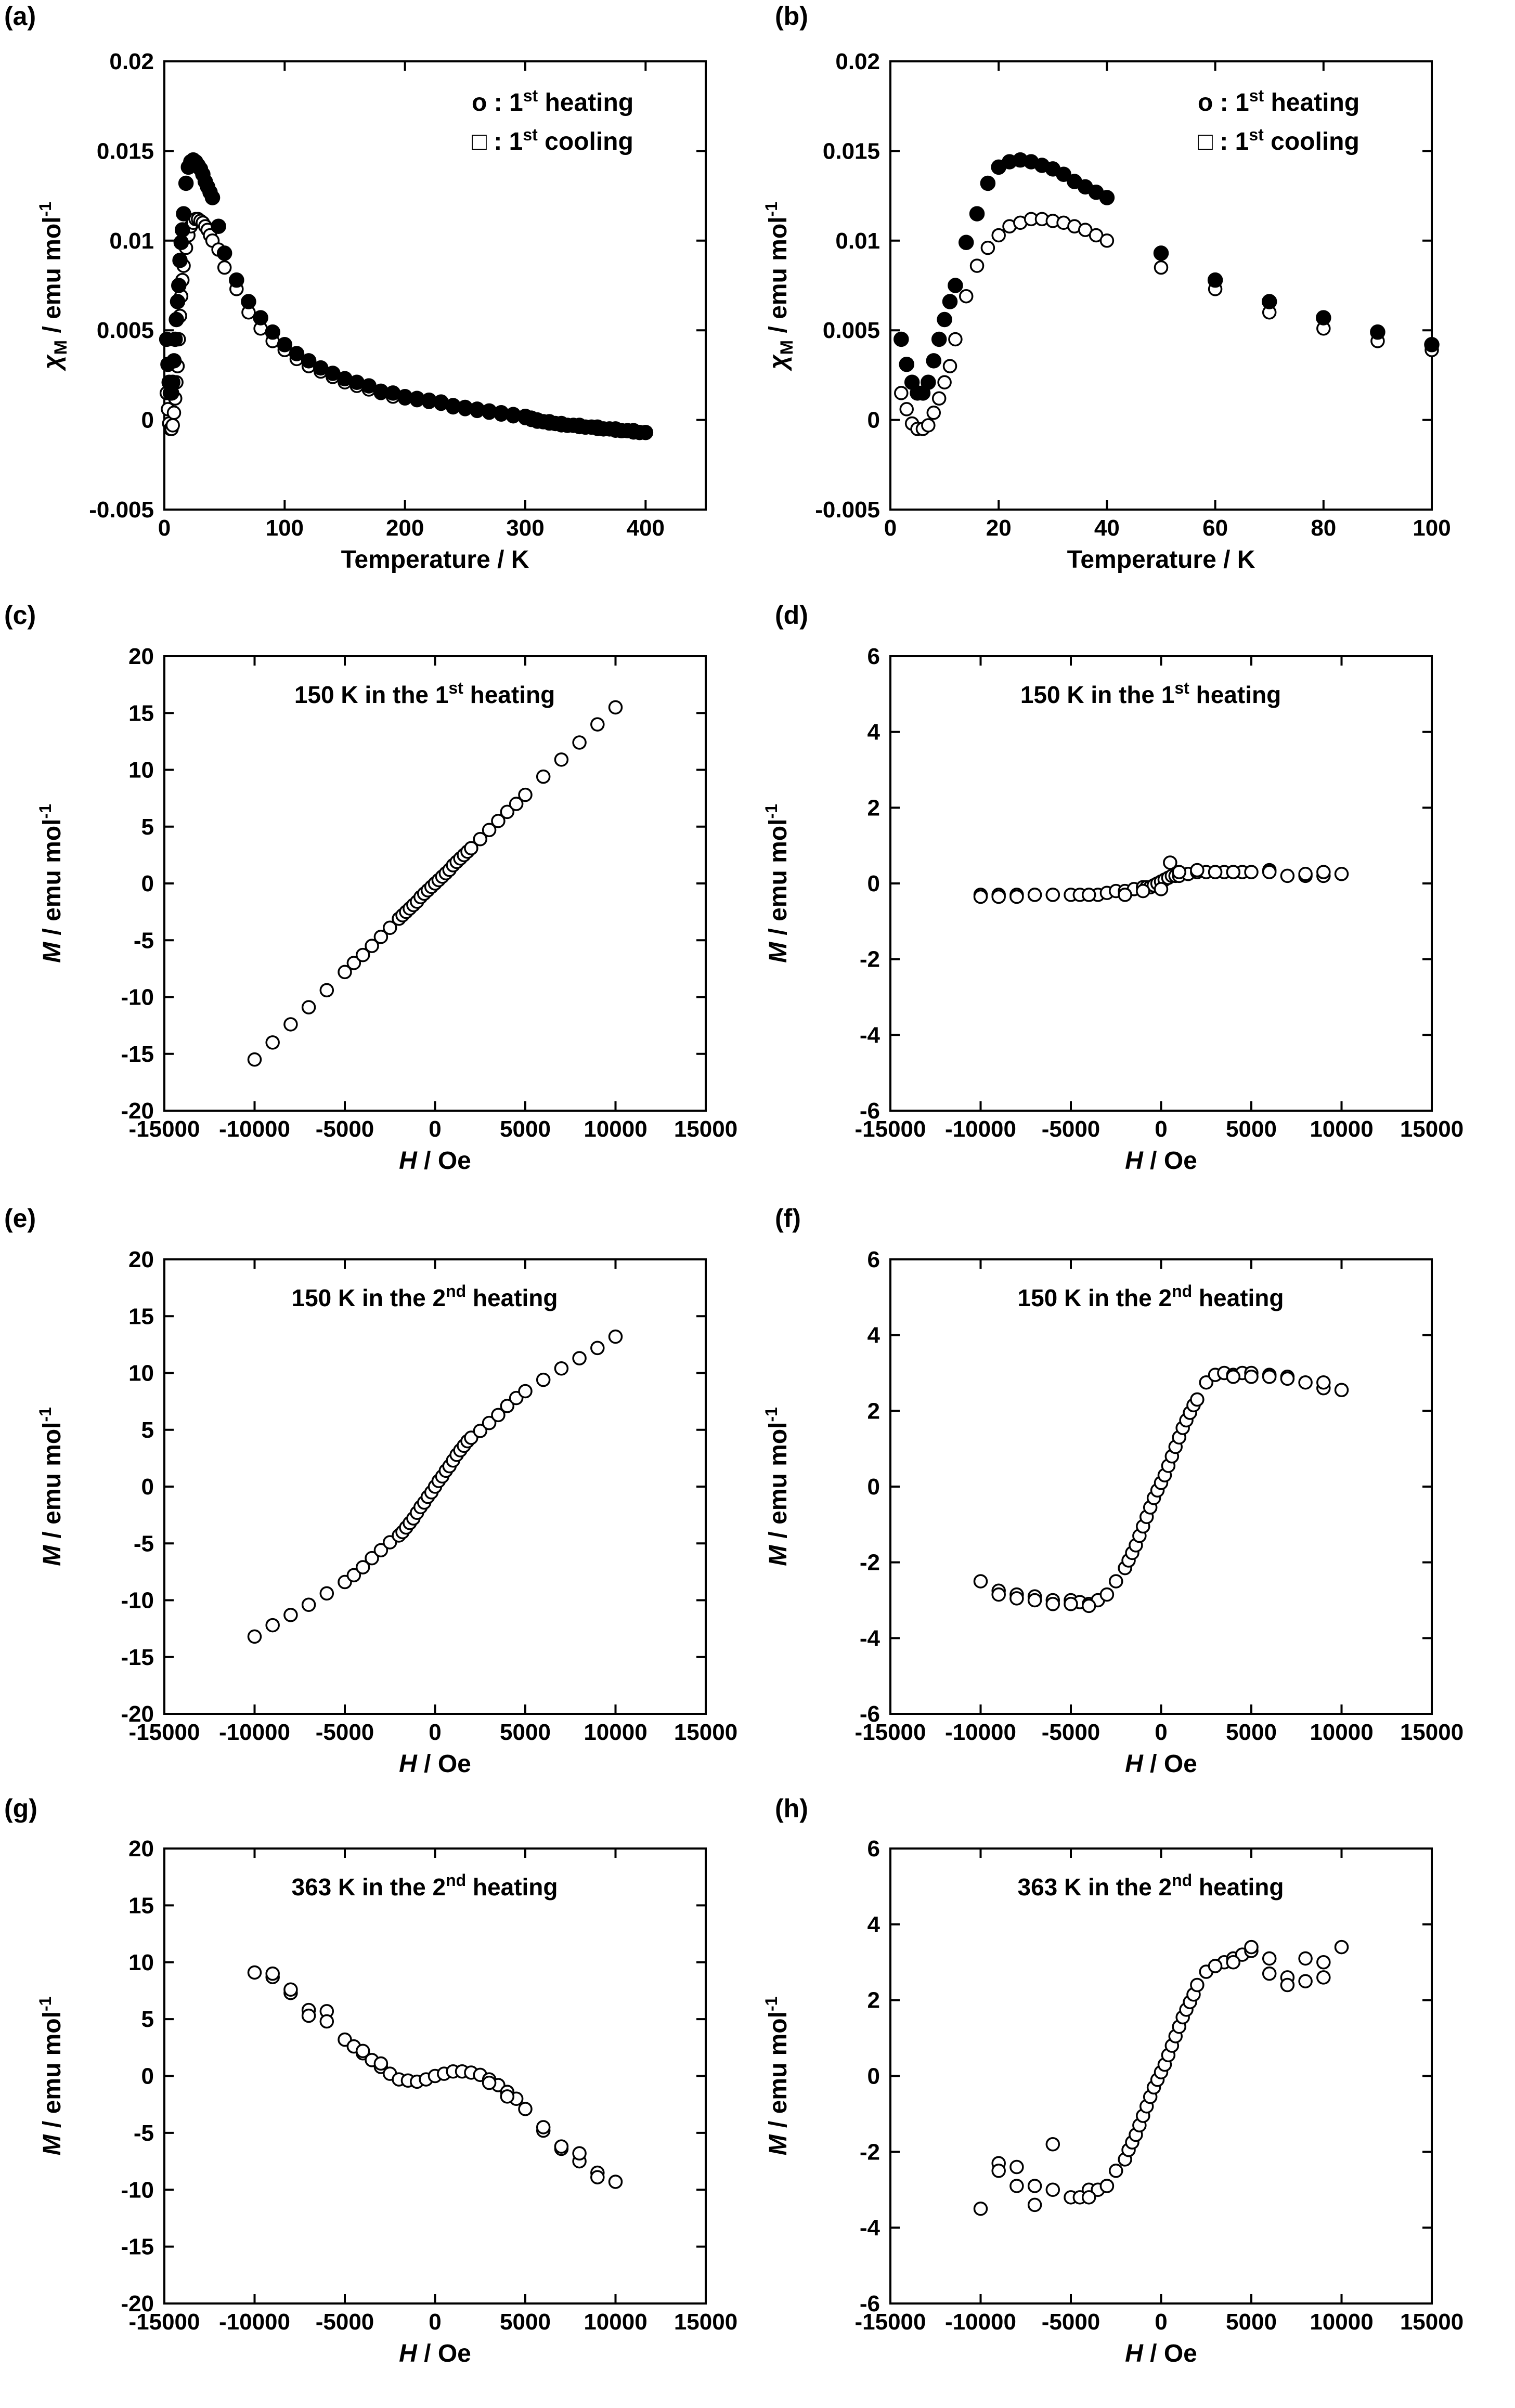  Describe the element at coordinates (858, 61) in the screenshot. I see `y-tick-label: 0.02` at that location.